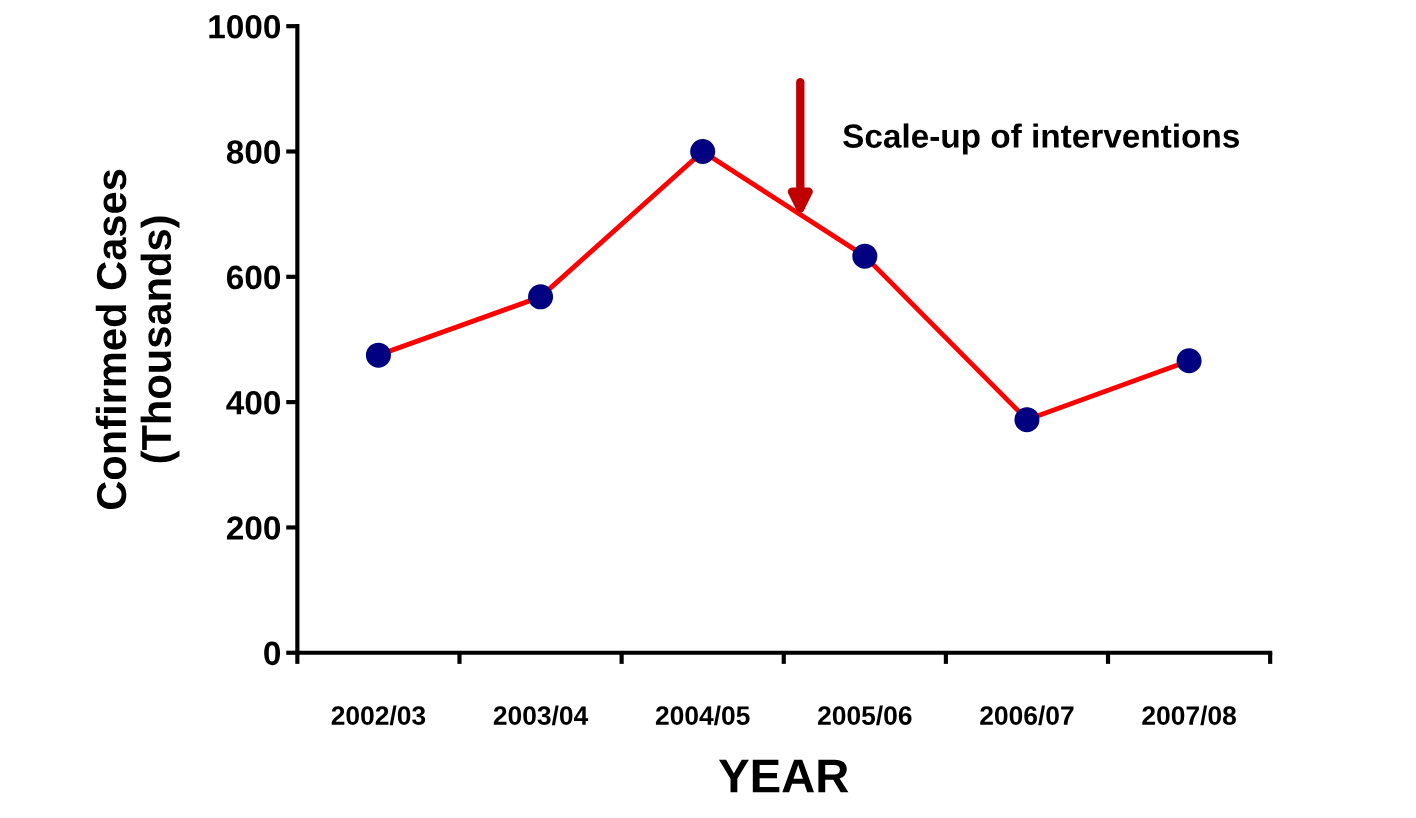 The image size is (1416, 818). Describe the element at coordinates (378, 715) in the screenshot. I see `x-tick-label: 2002/03` at that location.